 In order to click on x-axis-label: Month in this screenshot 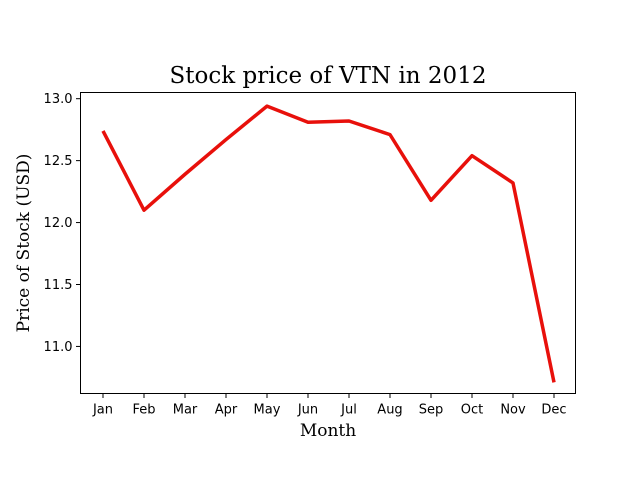, I will do `click(328, 431)`.